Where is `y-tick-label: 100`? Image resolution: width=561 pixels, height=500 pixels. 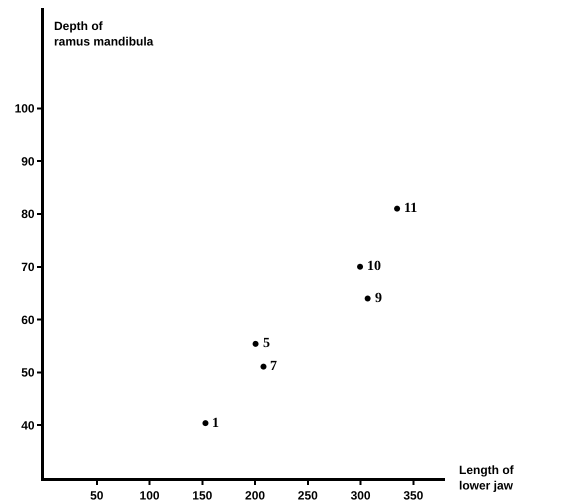 y-tick-label: 100 is located at coordinates (24, 109).